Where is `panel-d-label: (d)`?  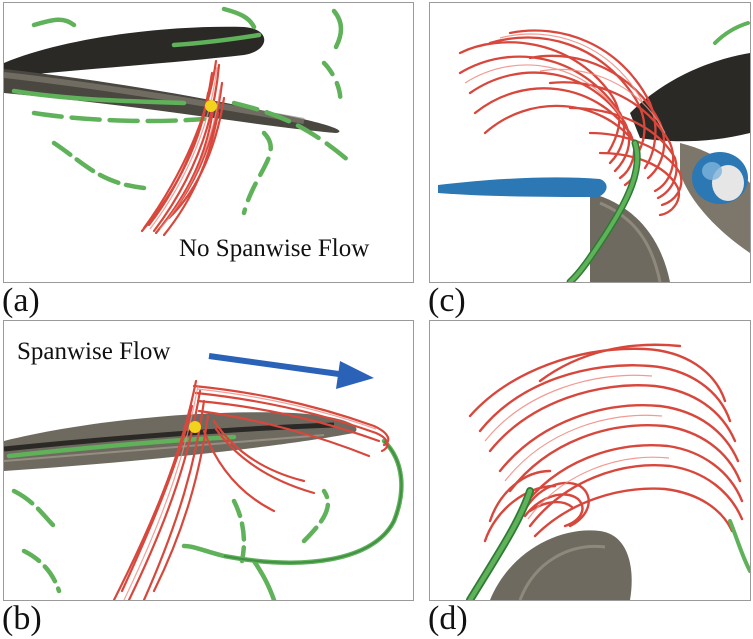
panel-d-label: (d) is located at coordinates (448, 618).